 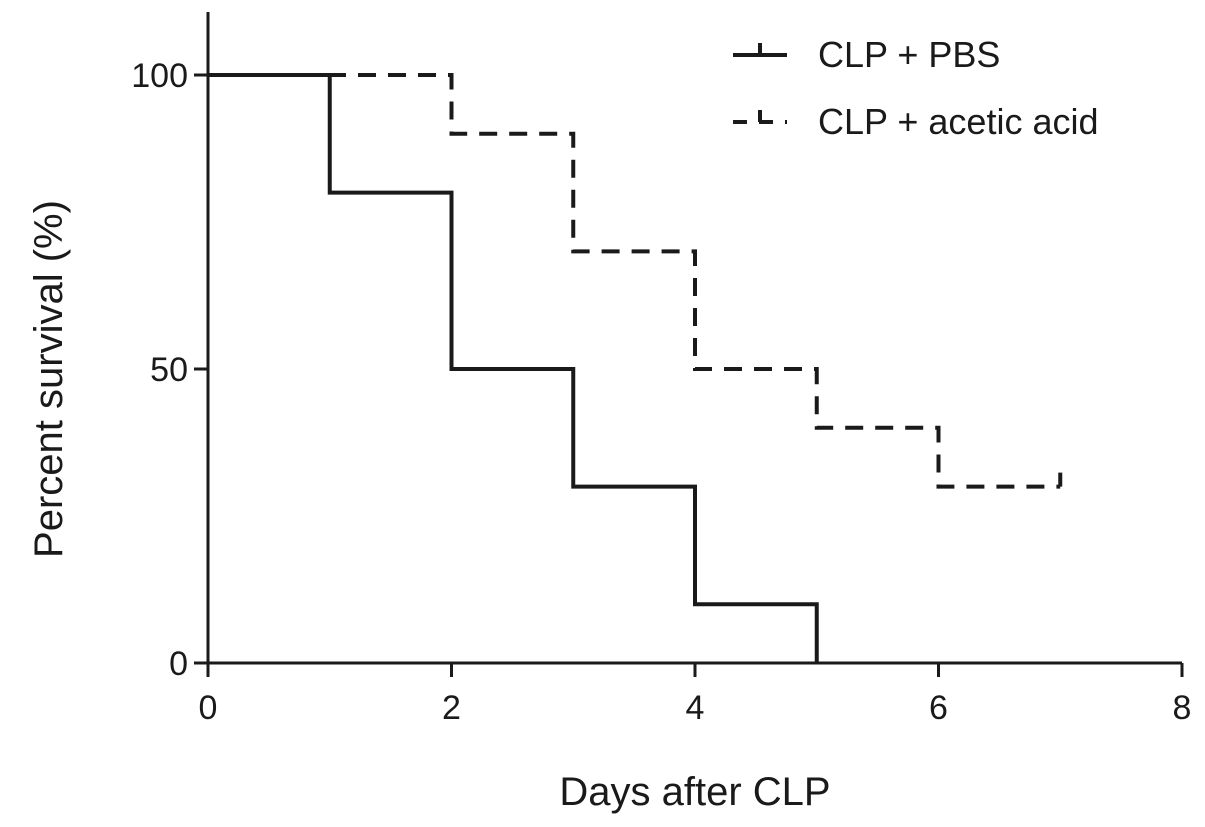 What do you see at coordinates (916, 88) in the screenshot?
I see `legend: CLP + PBS CLP + acetic acid` at bounding box center [916, 88].